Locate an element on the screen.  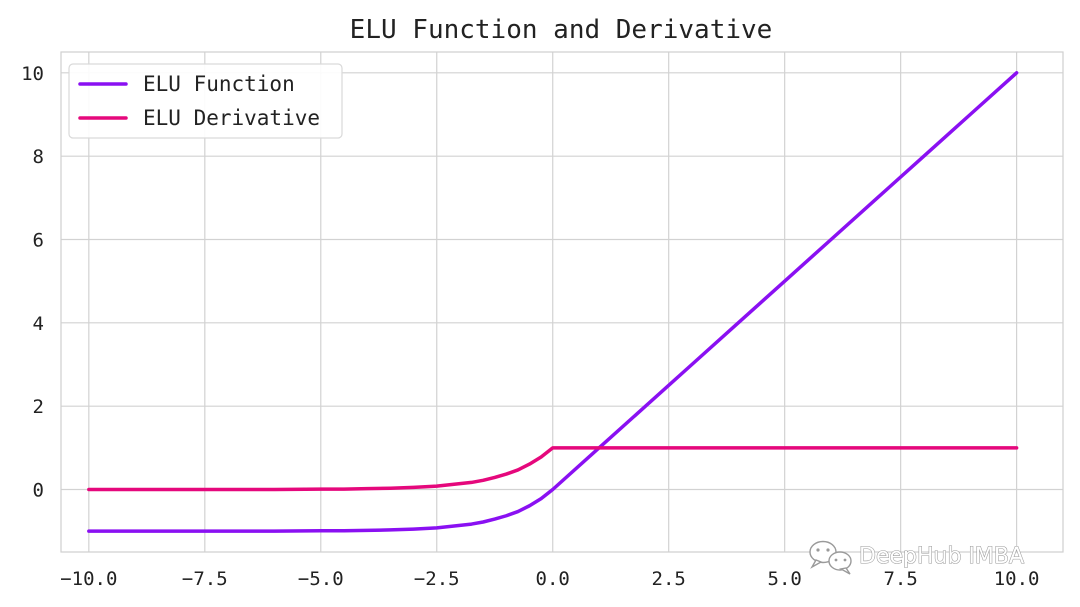
y-tick-label: 10 is located at coordinates (32, 74).